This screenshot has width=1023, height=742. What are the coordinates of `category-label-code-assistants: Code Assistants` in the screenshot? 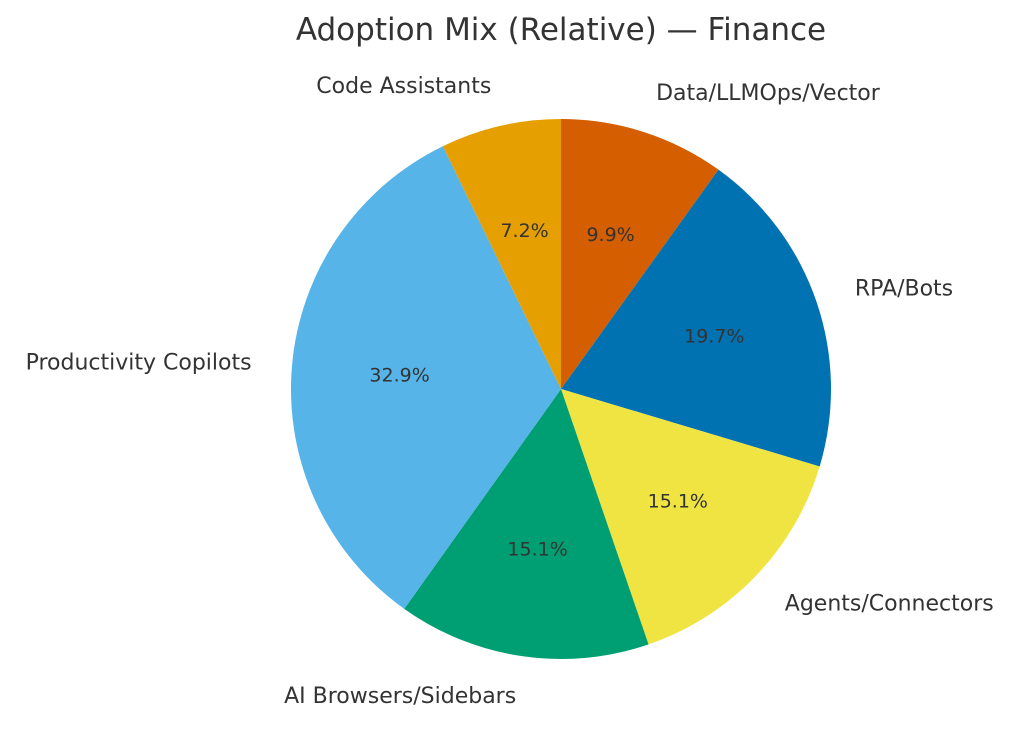 It's located at (403, 86).